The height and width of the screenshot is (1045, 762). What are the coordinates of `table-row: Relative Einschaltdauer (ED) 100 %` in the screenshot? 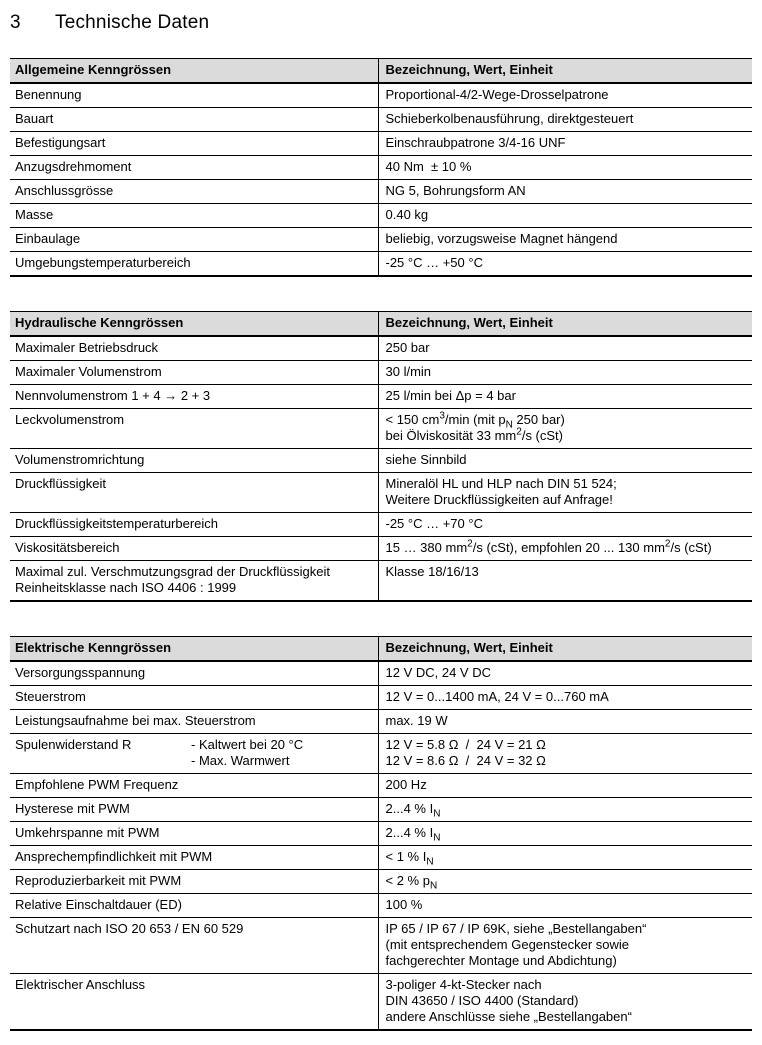 It's located at (381, 905).